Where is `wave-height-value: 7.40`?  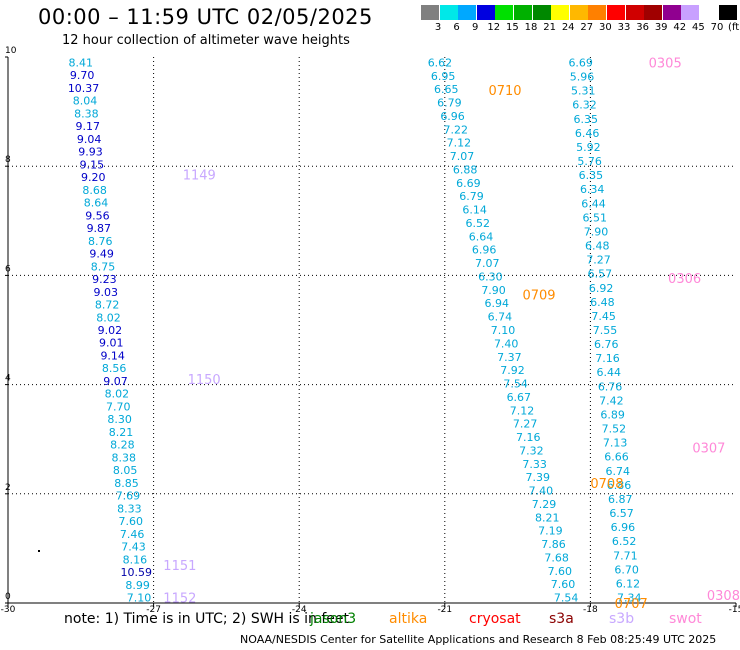 wave-height-value: 7.40 is located at coordinates (506, 343).